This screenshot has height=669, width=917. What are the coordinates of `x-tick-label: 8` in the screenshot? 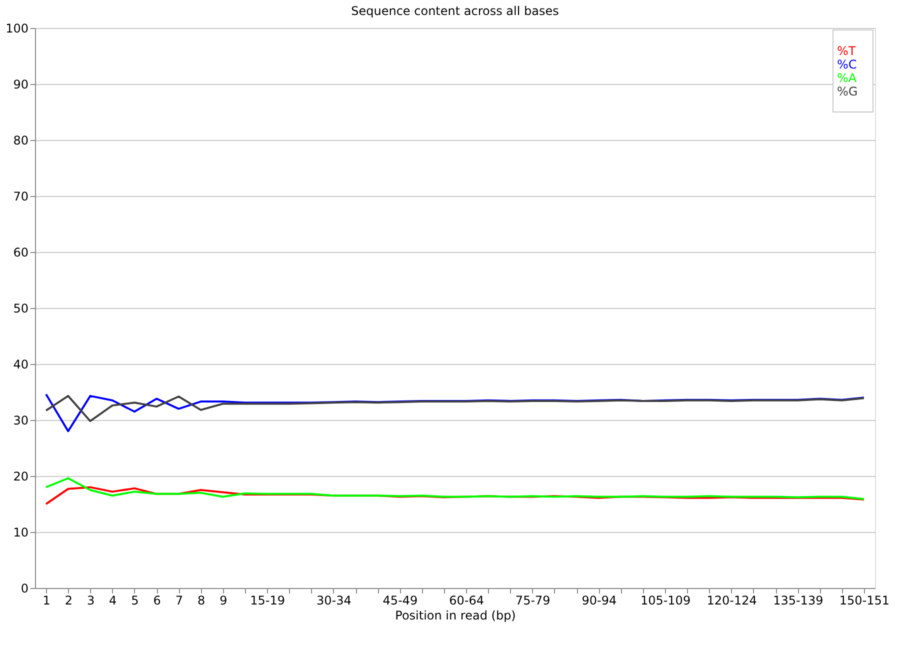 It's located at (201, 601).